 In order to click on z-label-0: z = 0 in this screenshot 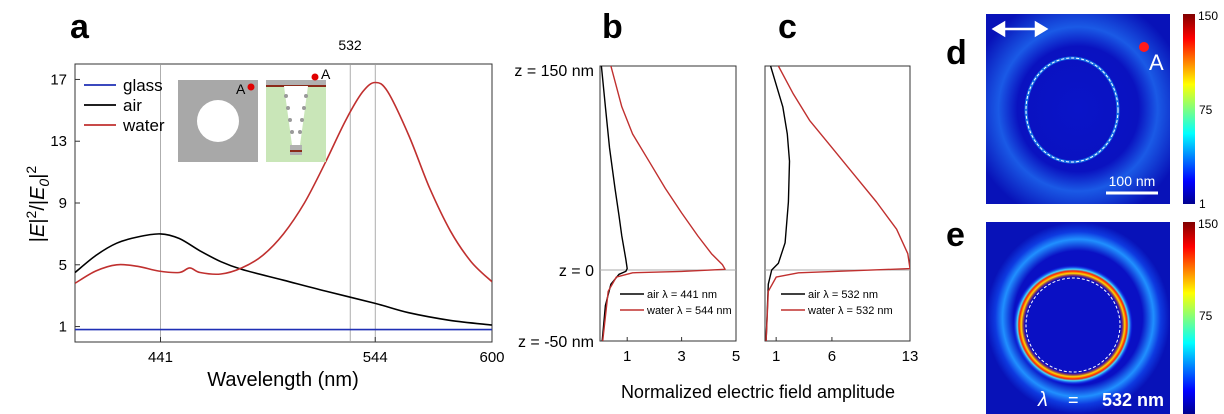, I will do `click(576, 271)`.